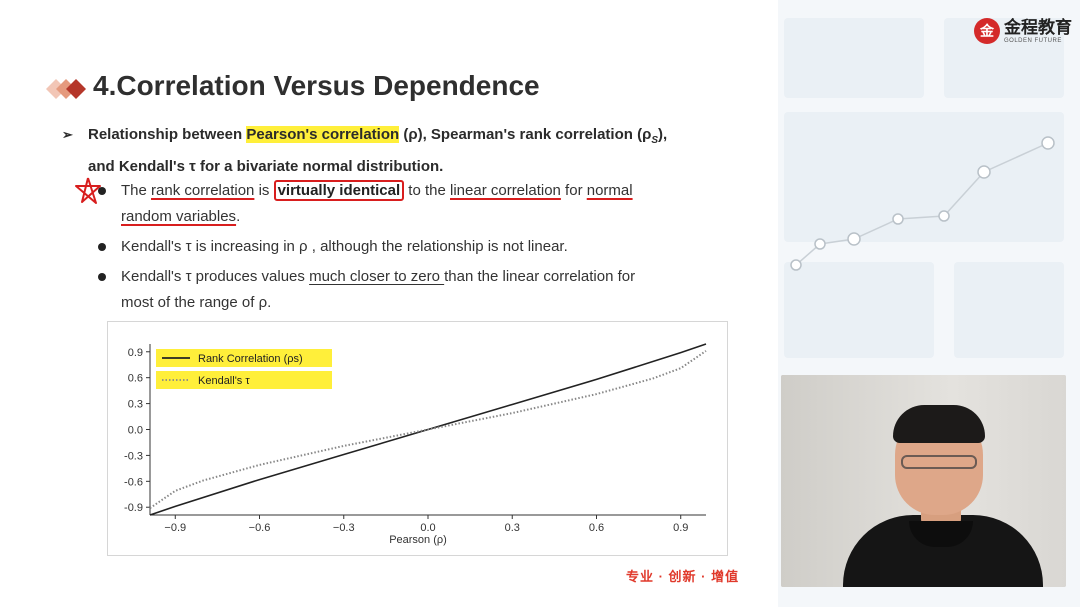 This screenshot has height=607, width=1080. Describe the element at coordinates (66, 89) in the screenshot. I see `title-diamonds-icon` at that location.